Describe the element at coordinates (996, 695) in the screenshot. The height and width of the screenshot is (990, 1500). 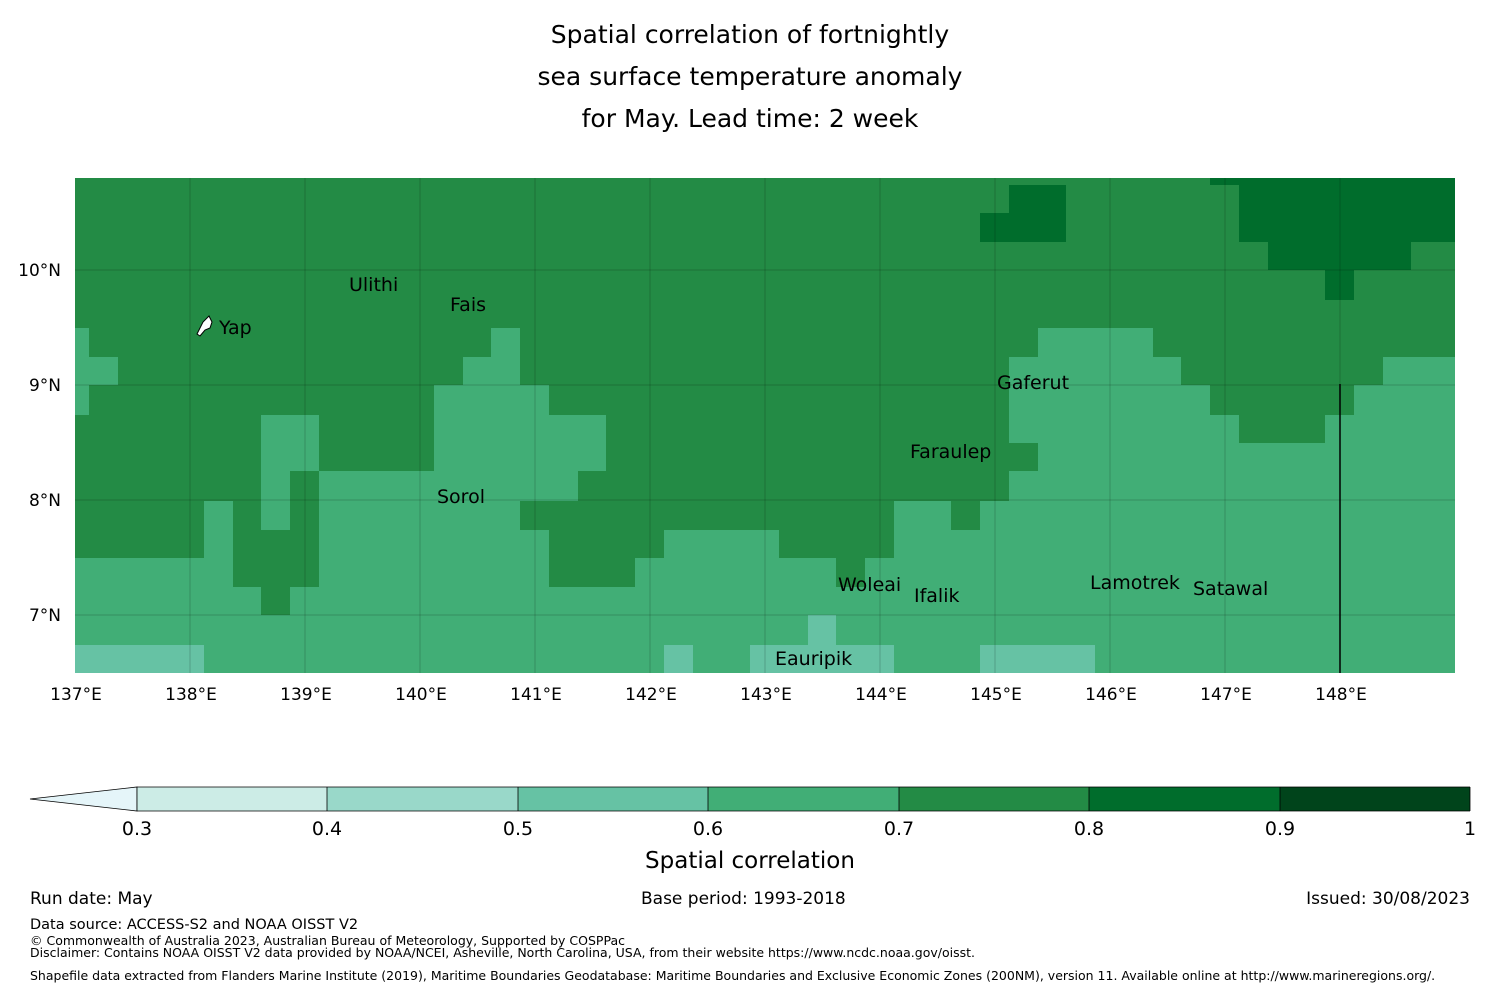
I see `lon-tick: 145°E` at that location.